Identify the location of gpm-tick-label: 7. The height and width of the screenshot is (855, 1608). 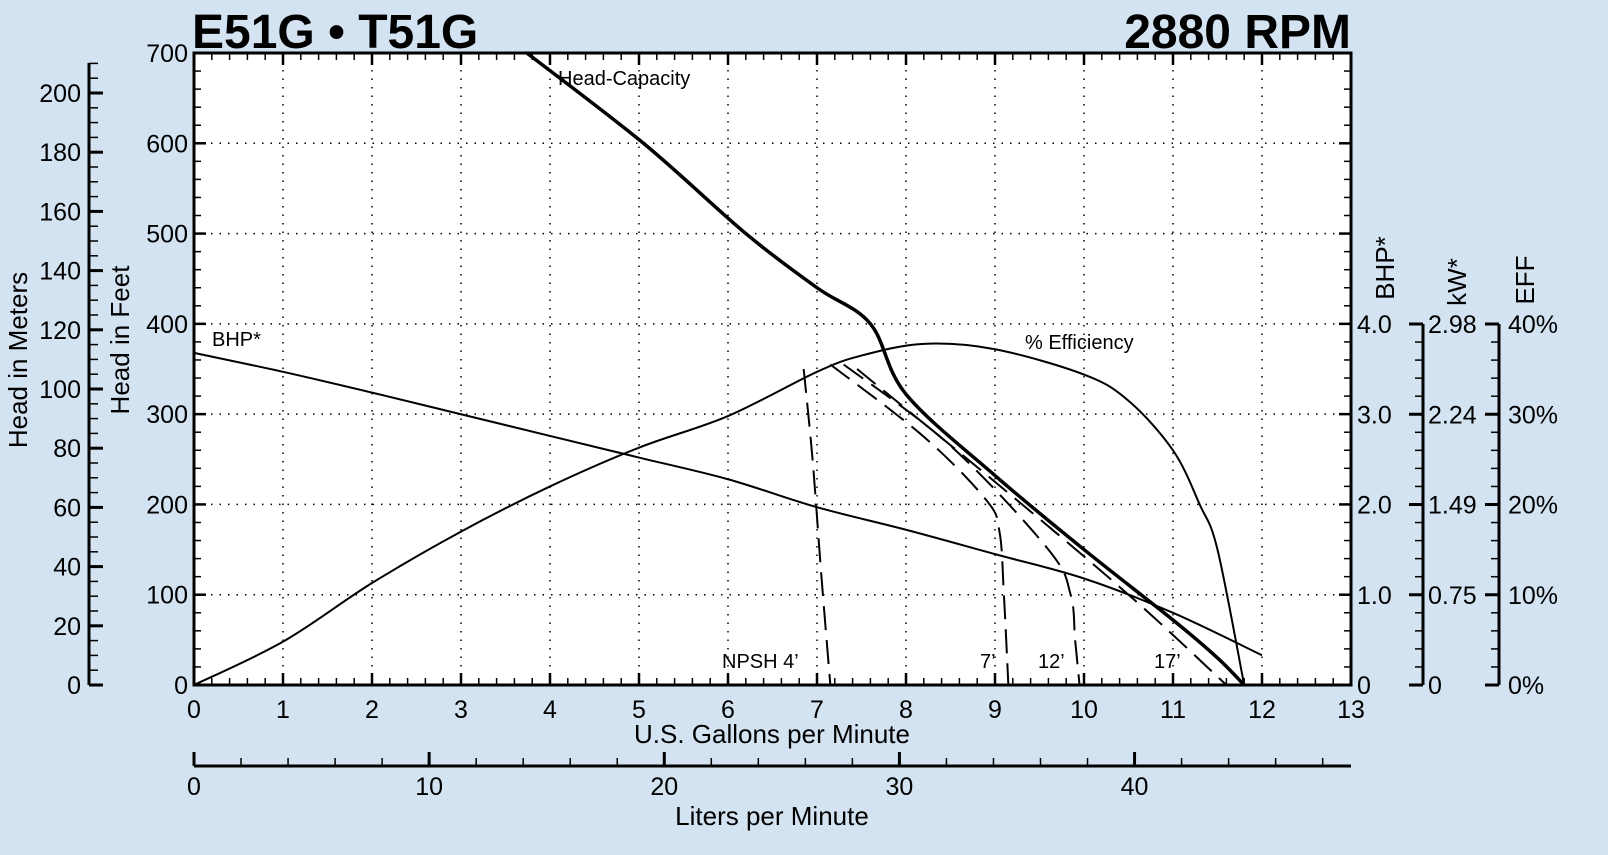
(817, 710).